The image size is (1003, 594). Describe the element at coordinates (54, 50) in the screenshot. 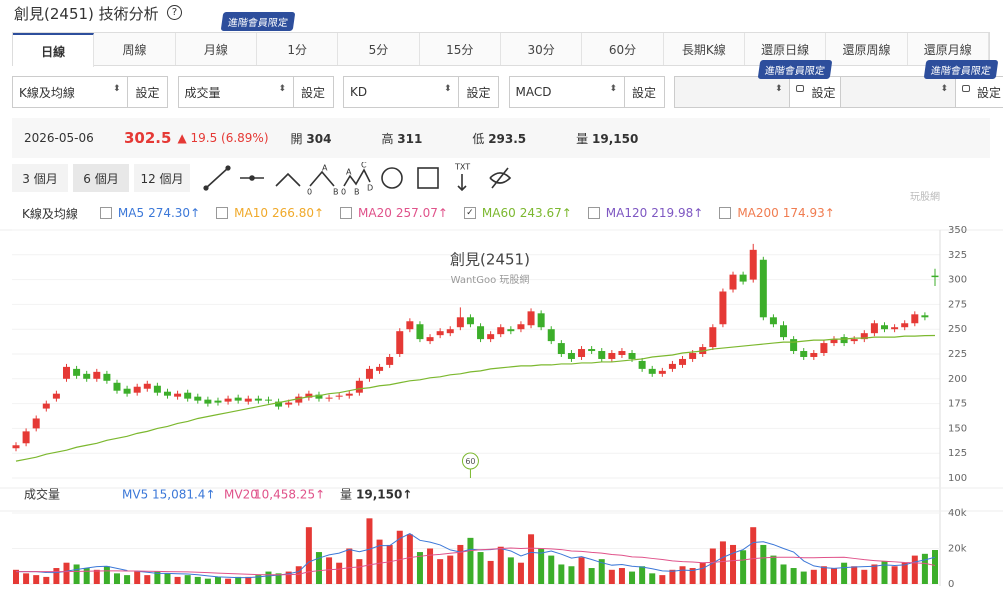

I see `tab: 日線` at that location.